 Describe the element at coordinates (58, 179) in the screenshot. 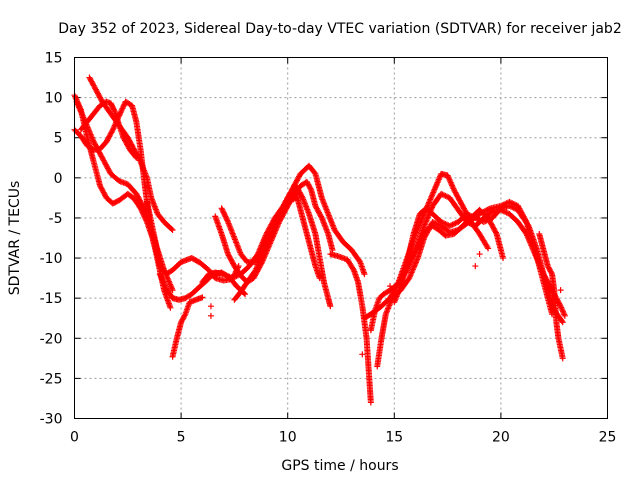

I see `y-tick-label: 0` at that location.